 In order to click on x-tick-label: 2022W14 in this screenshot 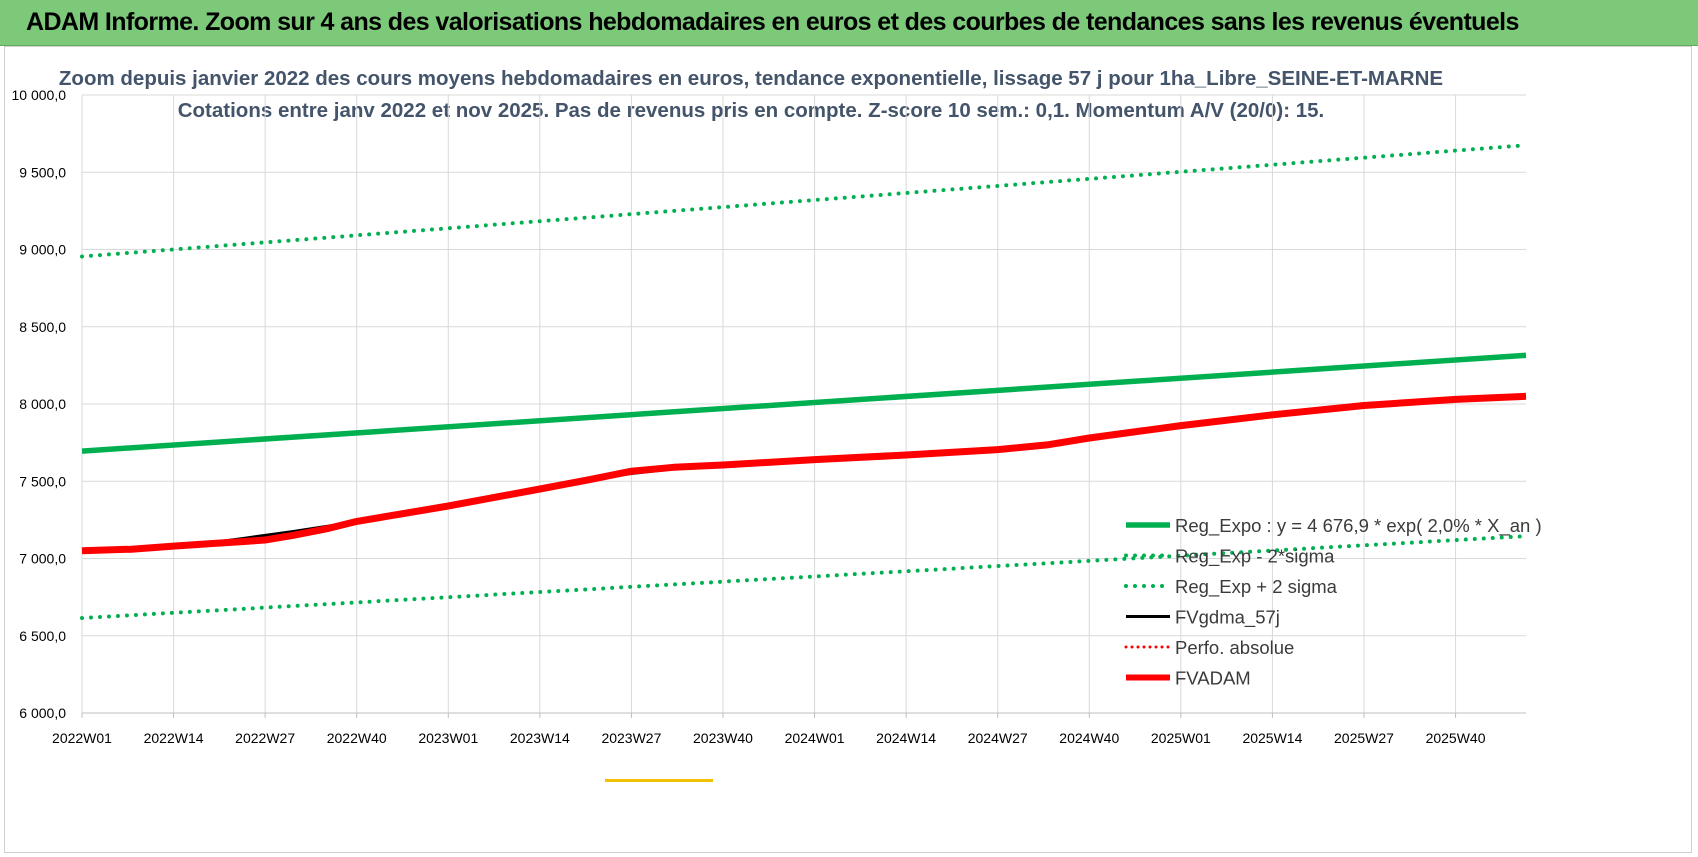, I will do `click(174, 738)`.